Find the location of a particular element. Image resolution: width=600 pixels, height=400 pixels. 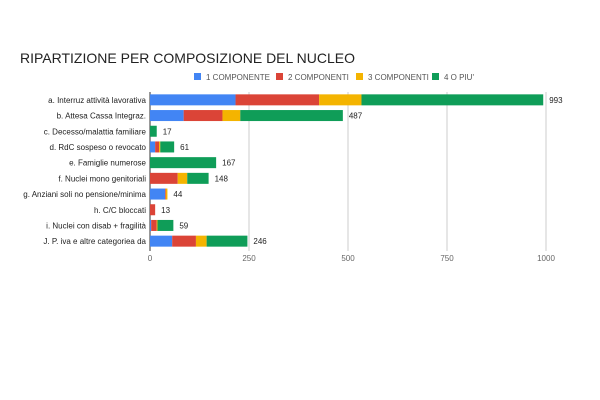

legend-item: 1 COMPONENTE is located at coordinates (232, 77).